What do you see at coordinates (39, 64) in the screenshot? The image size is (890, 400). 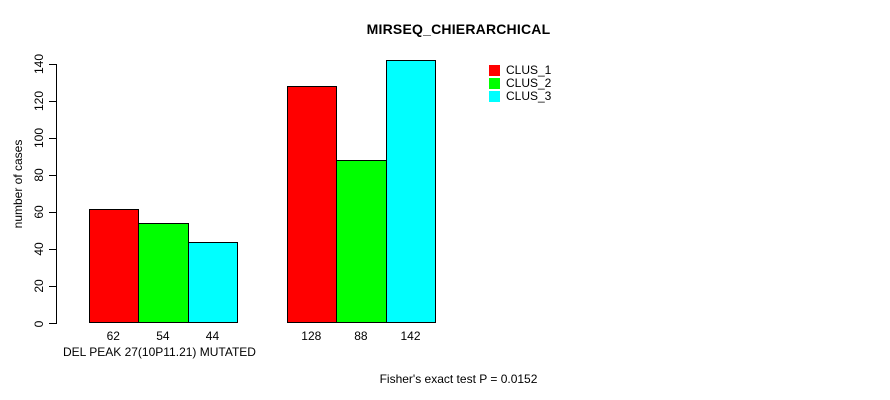 I see `y-axis-tick-label: 140` at bounding box center [39, 64].